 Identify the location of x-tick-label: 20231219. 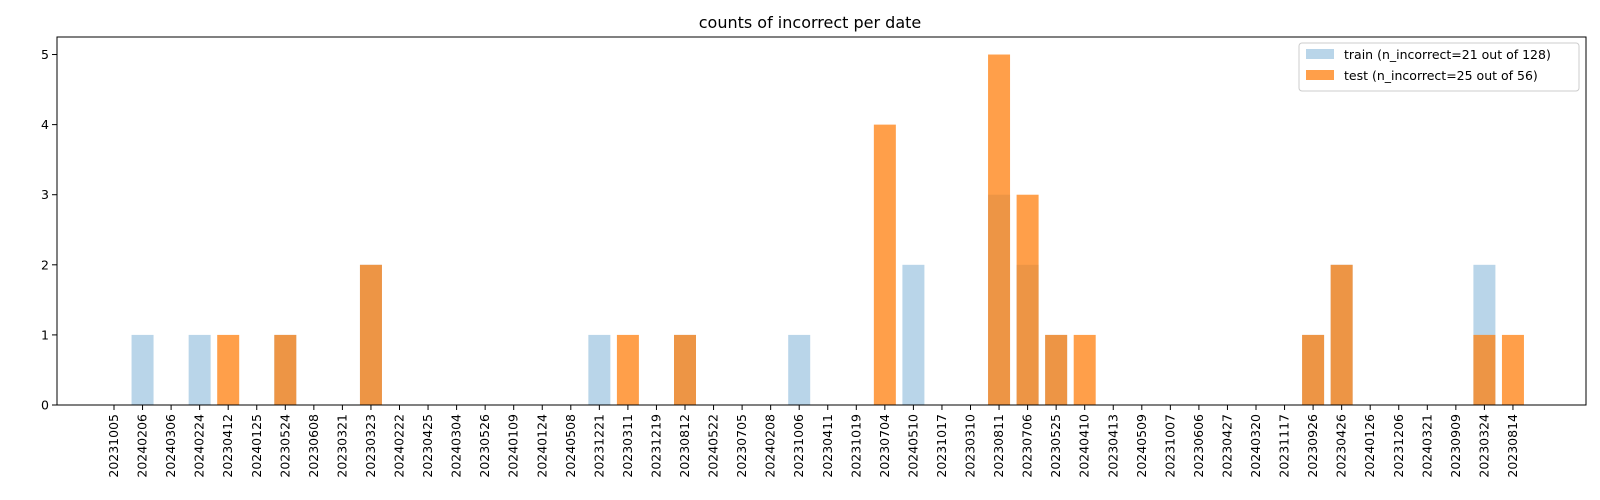
(655, 446).